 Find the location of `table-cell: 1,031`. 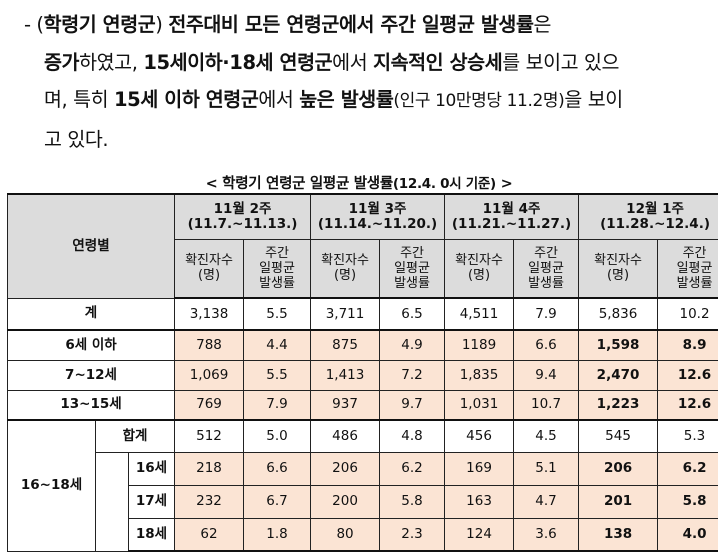

table-cell: 1,031 is located at coordinates (479, 405).